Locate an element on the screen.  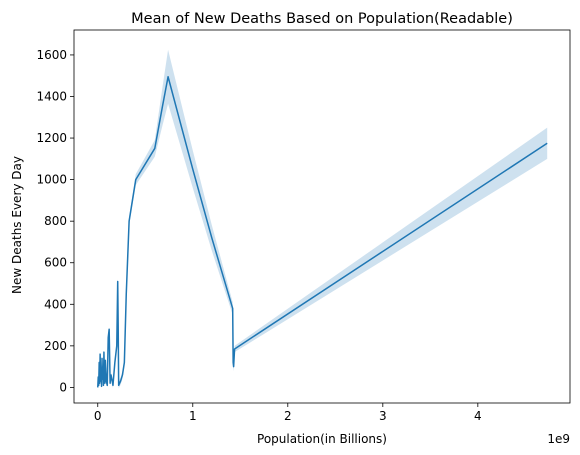
x-axis-label: Population(in Billions) is located at coordinates (322, 439).